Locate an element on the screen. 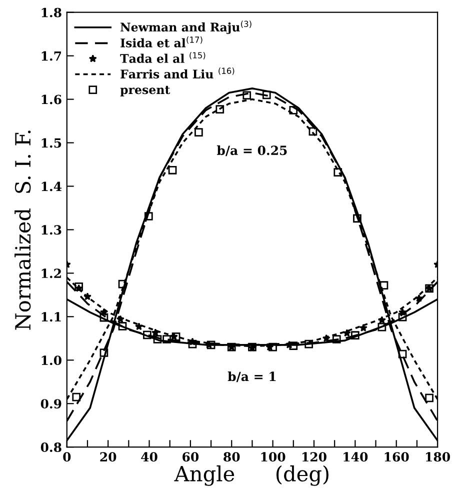 The height and width of the screenshot is (494, 452). y-tick-label: 1.2 is located at coordinates (51, 273).